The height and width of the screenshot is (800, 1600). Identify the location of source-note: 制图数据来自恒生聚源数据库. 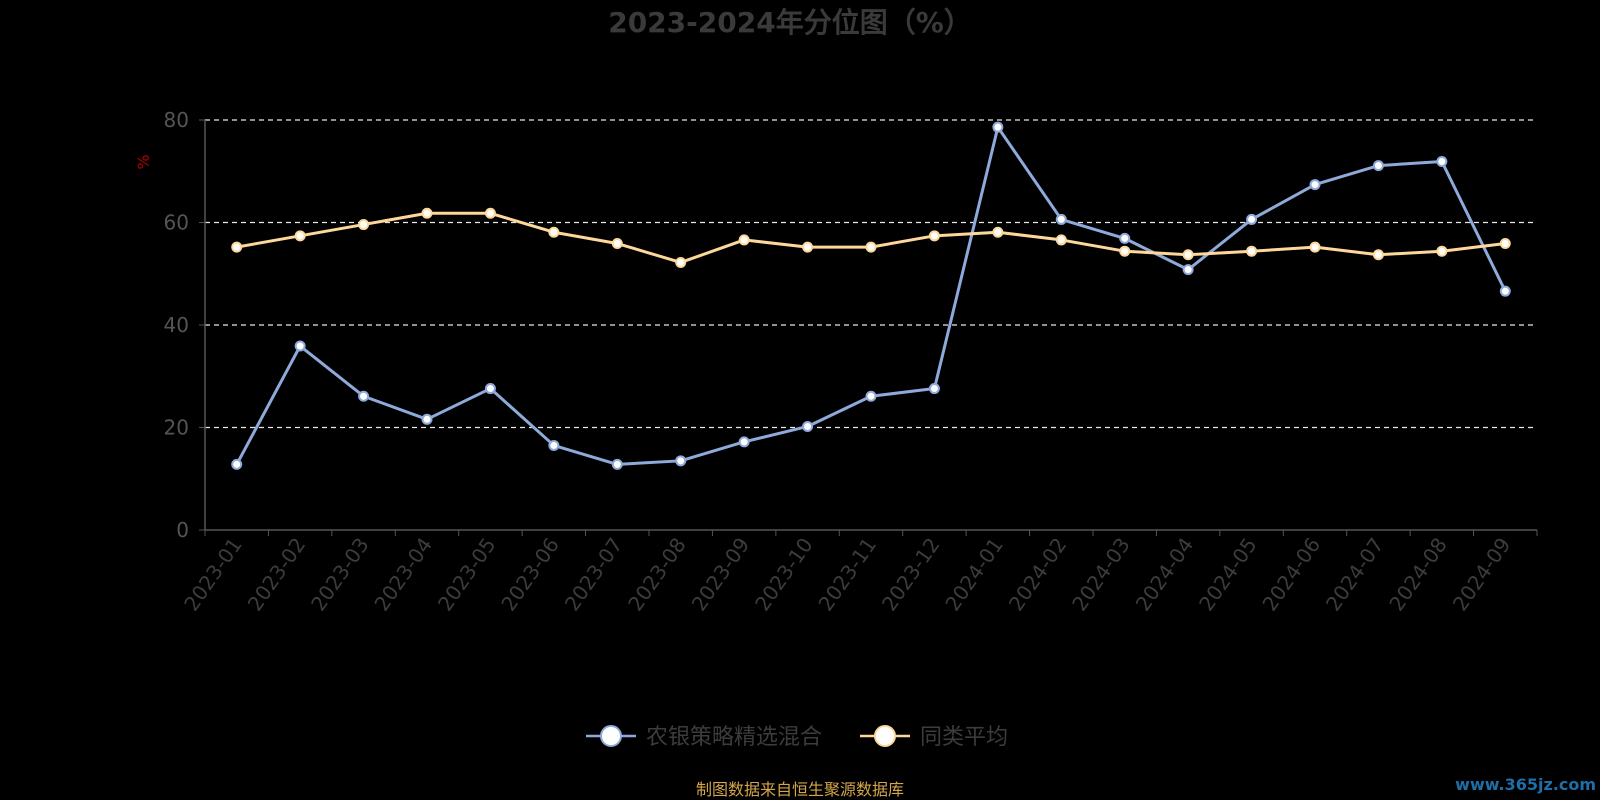
(800, 789).